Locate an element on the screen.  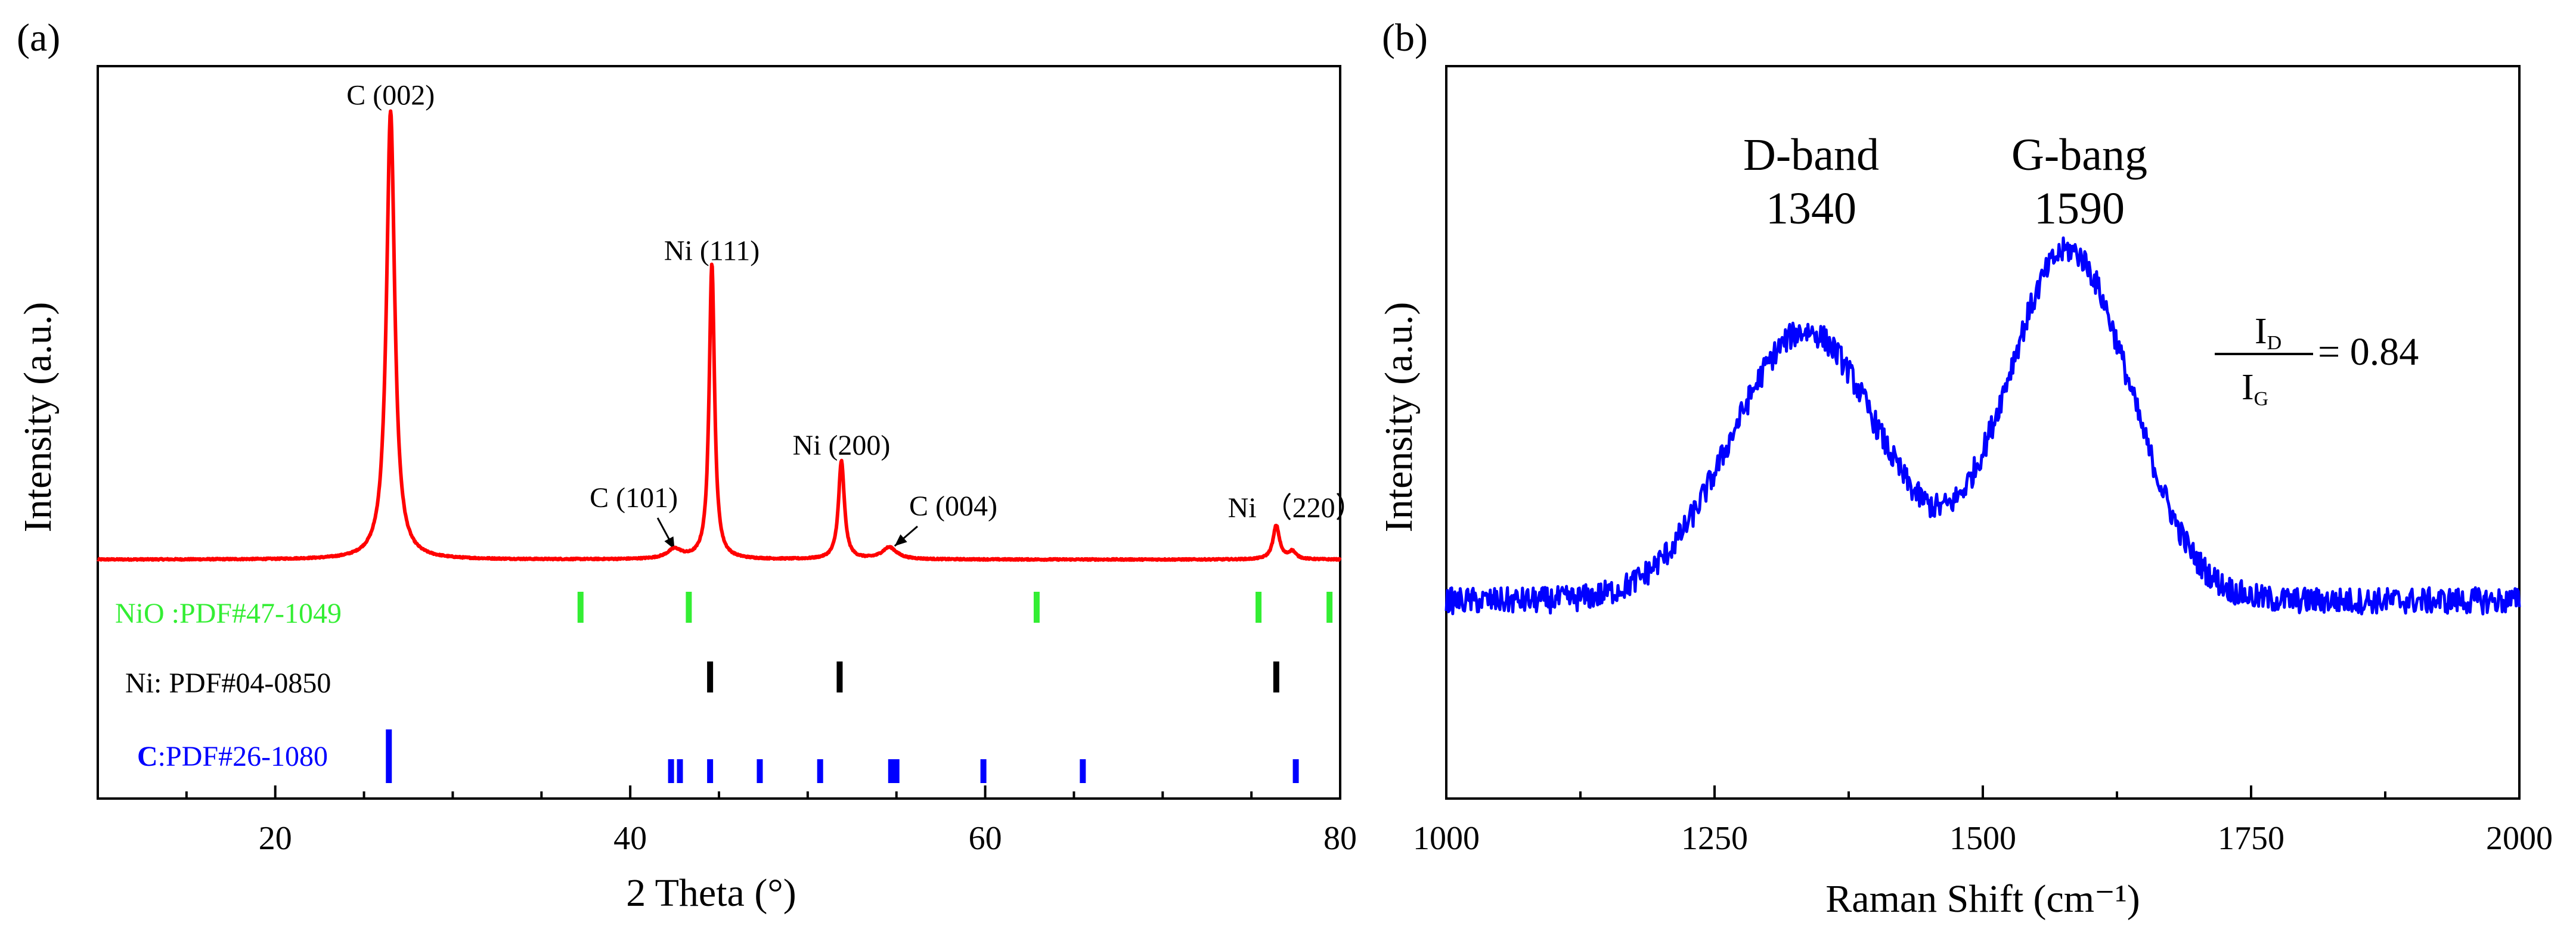
panel-a-xlabel: 2 Theta (°) is located at coordinates (711, 893).